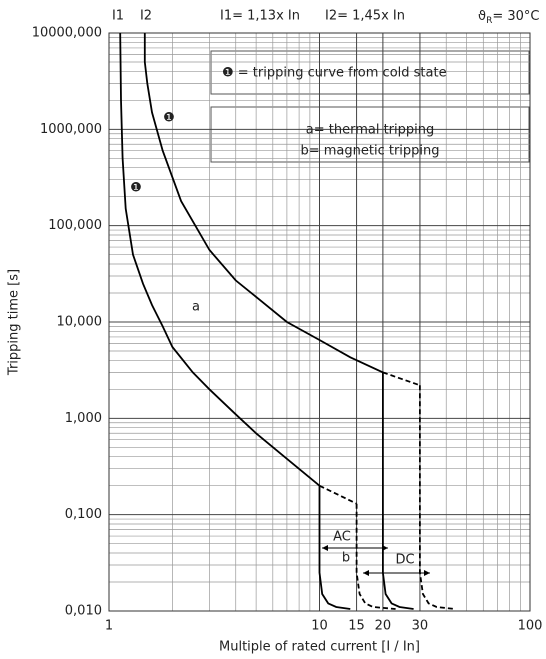 The image size is (546, 659). I want to click on x-tick-label: 1, so click(109, 626).